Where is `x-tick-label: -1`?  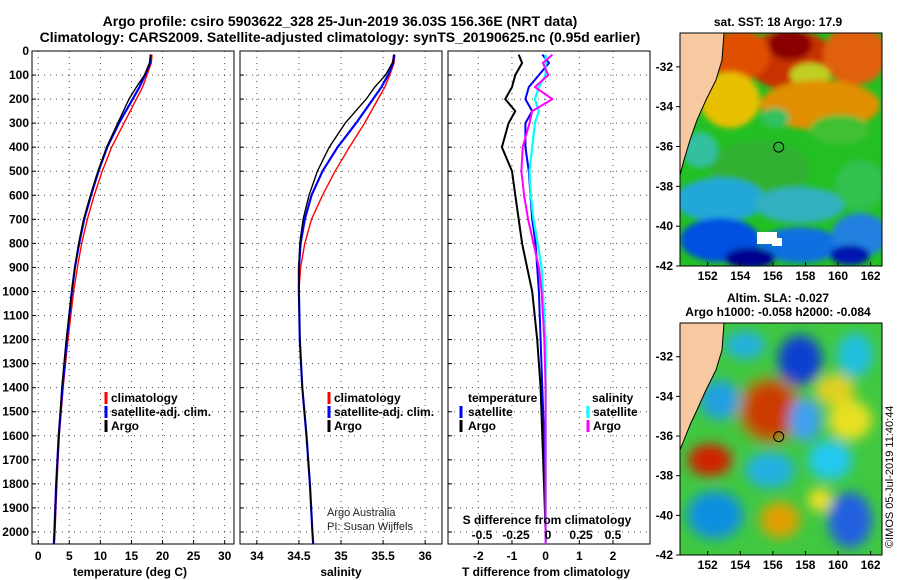
x-tick-label: -1 is located at coordinates (512, 556).